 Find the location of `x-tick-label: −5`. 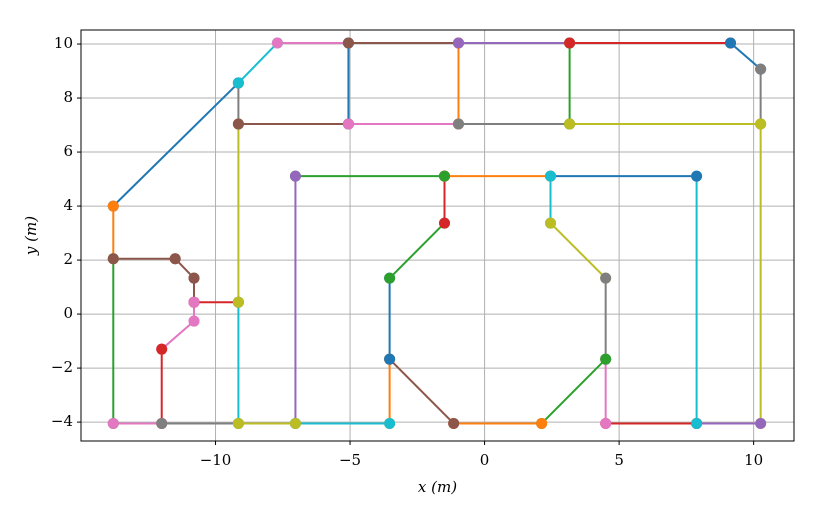

x-tick-label: −5 is located at coordinates (350, 460).